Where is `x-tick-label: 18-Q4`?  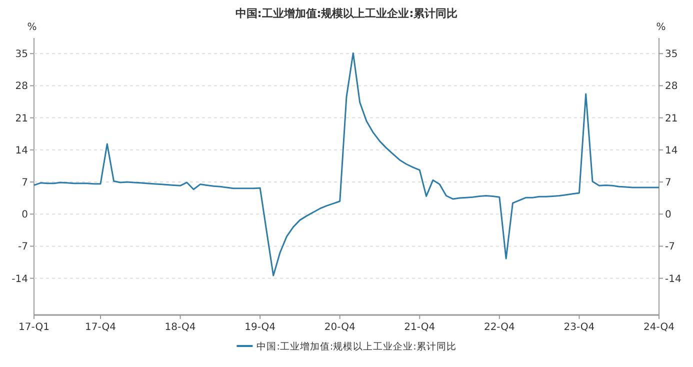 x-tick-label: 18-Q4 is located at coordinates (180, 327).